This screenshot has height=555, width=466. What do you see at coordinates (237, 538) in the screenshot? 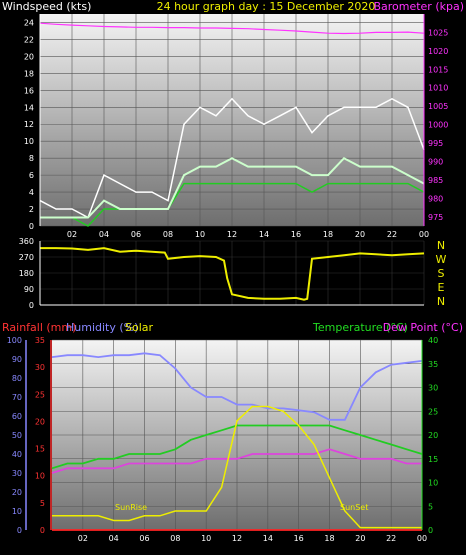
I see `temp-x-tick: 12` at bounding box center [237, 538].